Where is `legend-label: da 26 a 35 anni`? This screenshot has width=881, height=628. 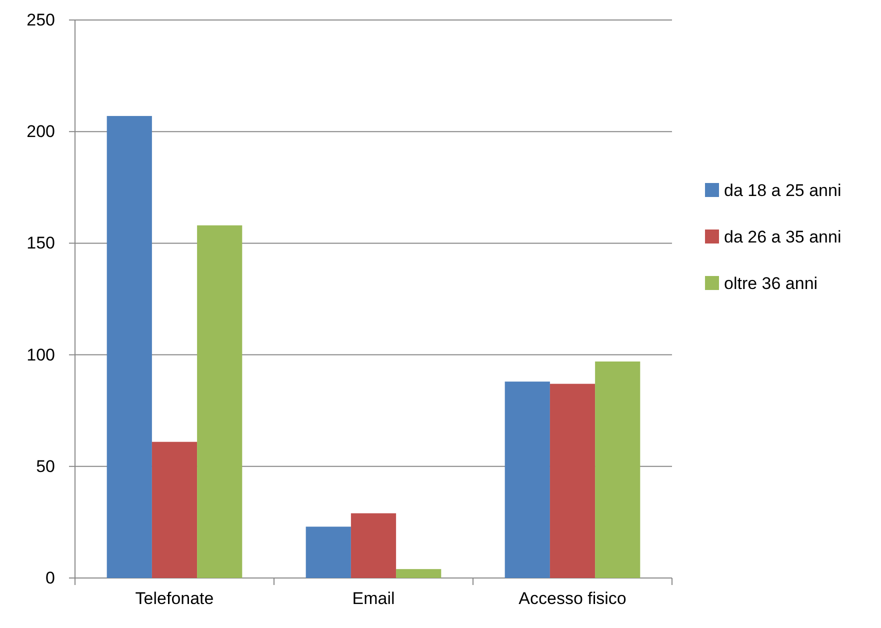 legend-label: da 26 a 35 anni is located at coordinates (783, 237).